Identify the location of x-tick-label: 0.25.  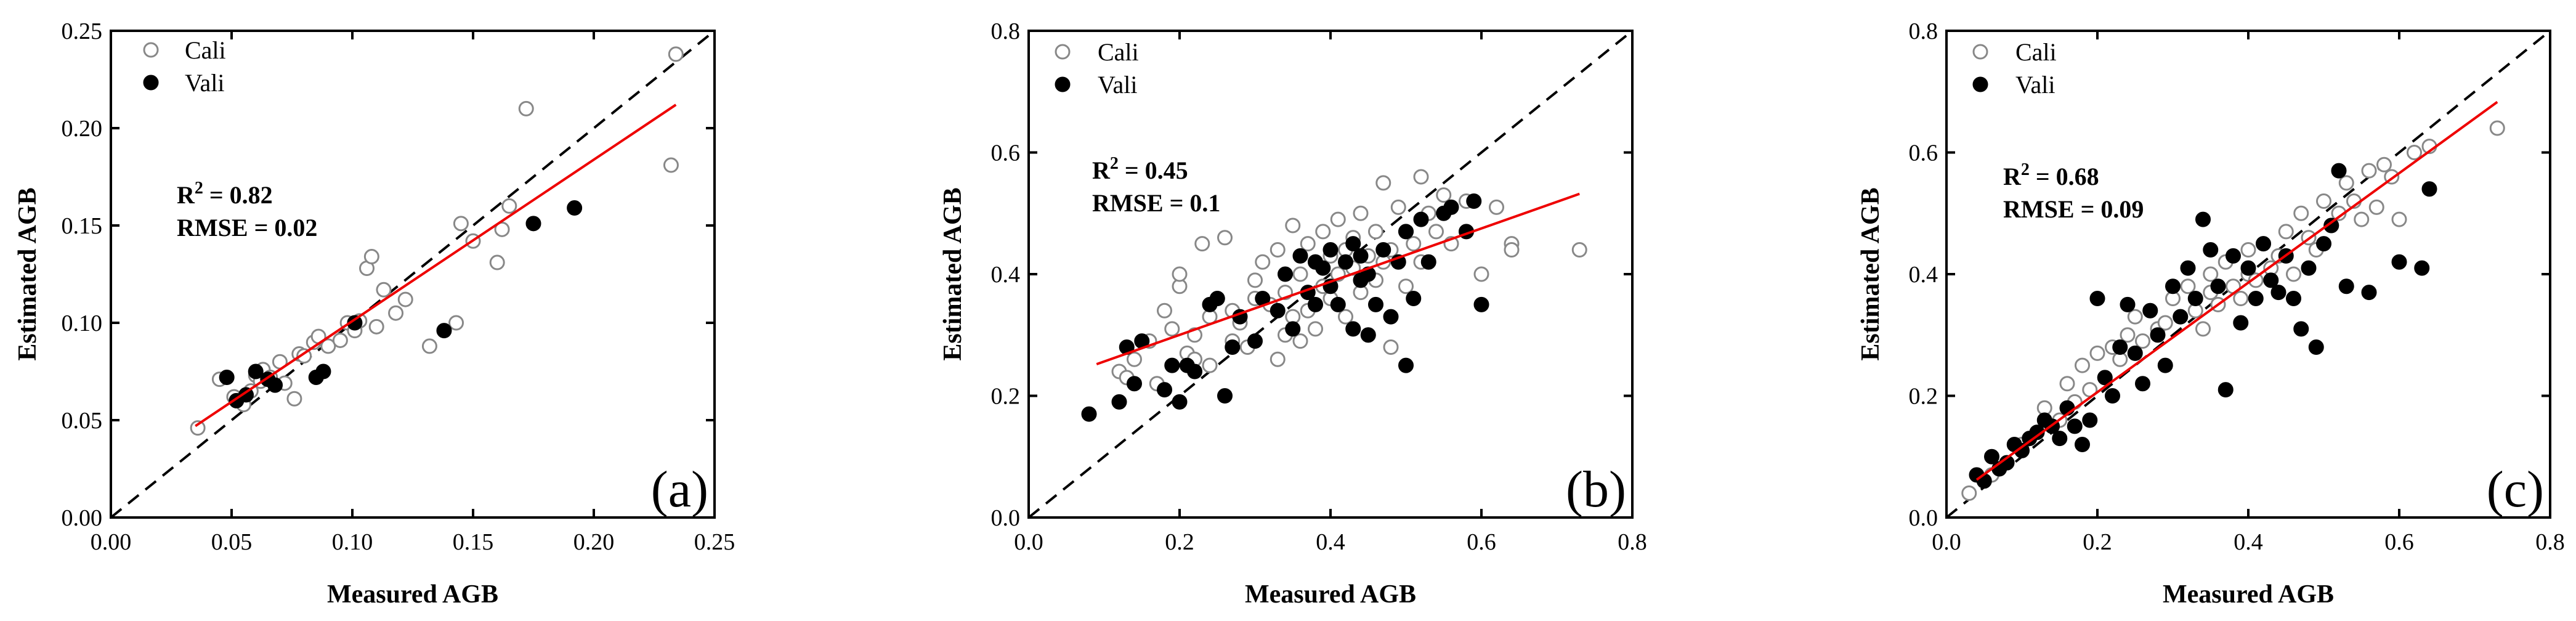
(714, 542).